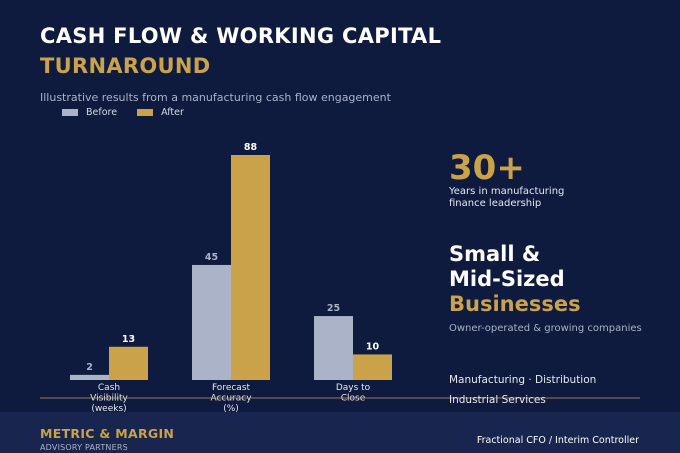 The image size is (680, 453). I want to click on brand-subtitle: ADVISORY PARTNERS, so click(84, 447).